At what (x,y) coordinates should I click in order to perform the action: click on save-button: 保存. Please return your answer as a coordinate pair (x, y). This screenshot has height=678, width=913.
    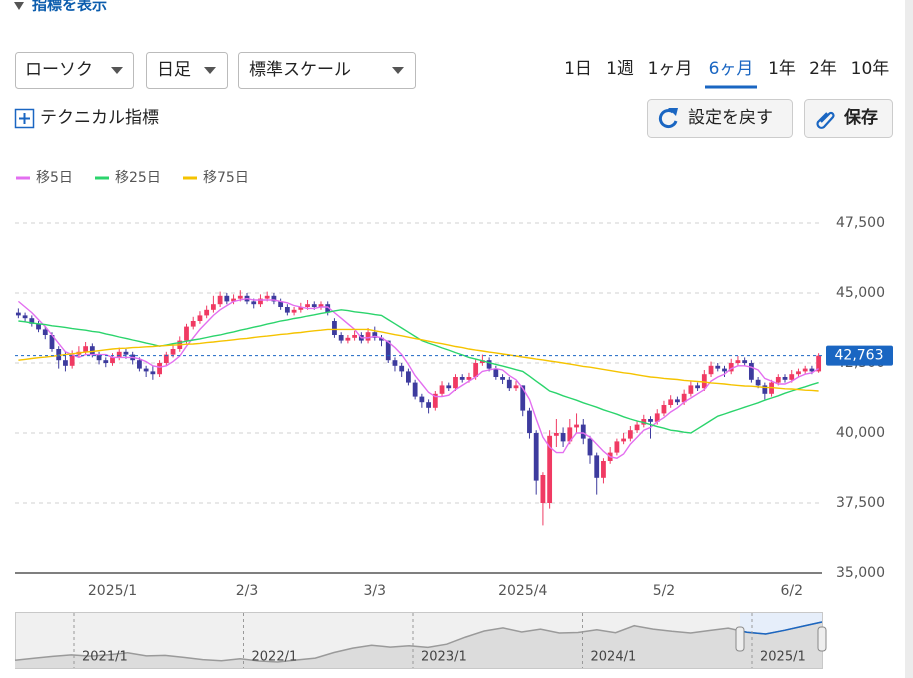
    Looking at the image, I should click on (848, 118).